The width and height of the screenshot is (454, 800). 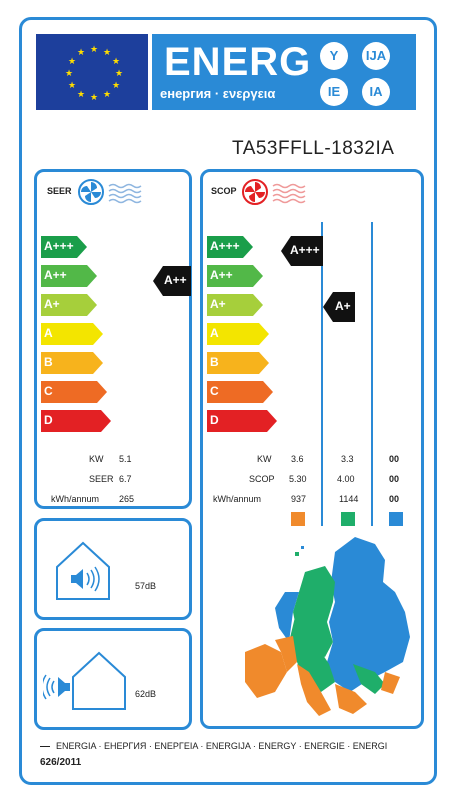 I want to click on seer-class-d, so click(x=76, y=421).